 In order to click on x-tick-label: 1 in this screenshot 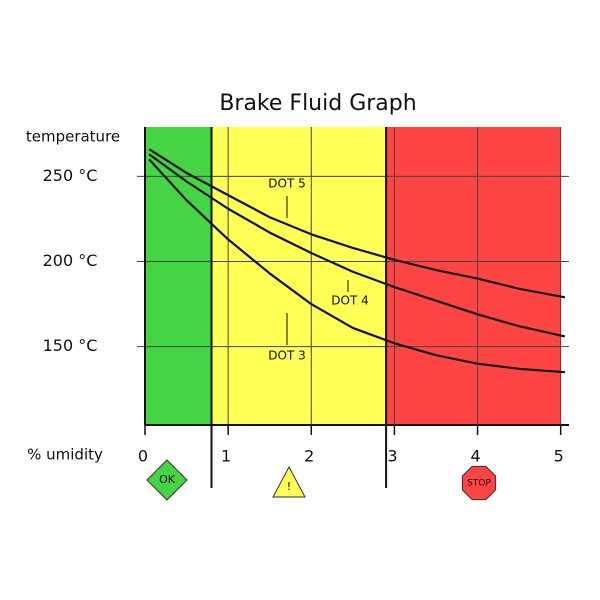, I will do `click(226, 456)`.